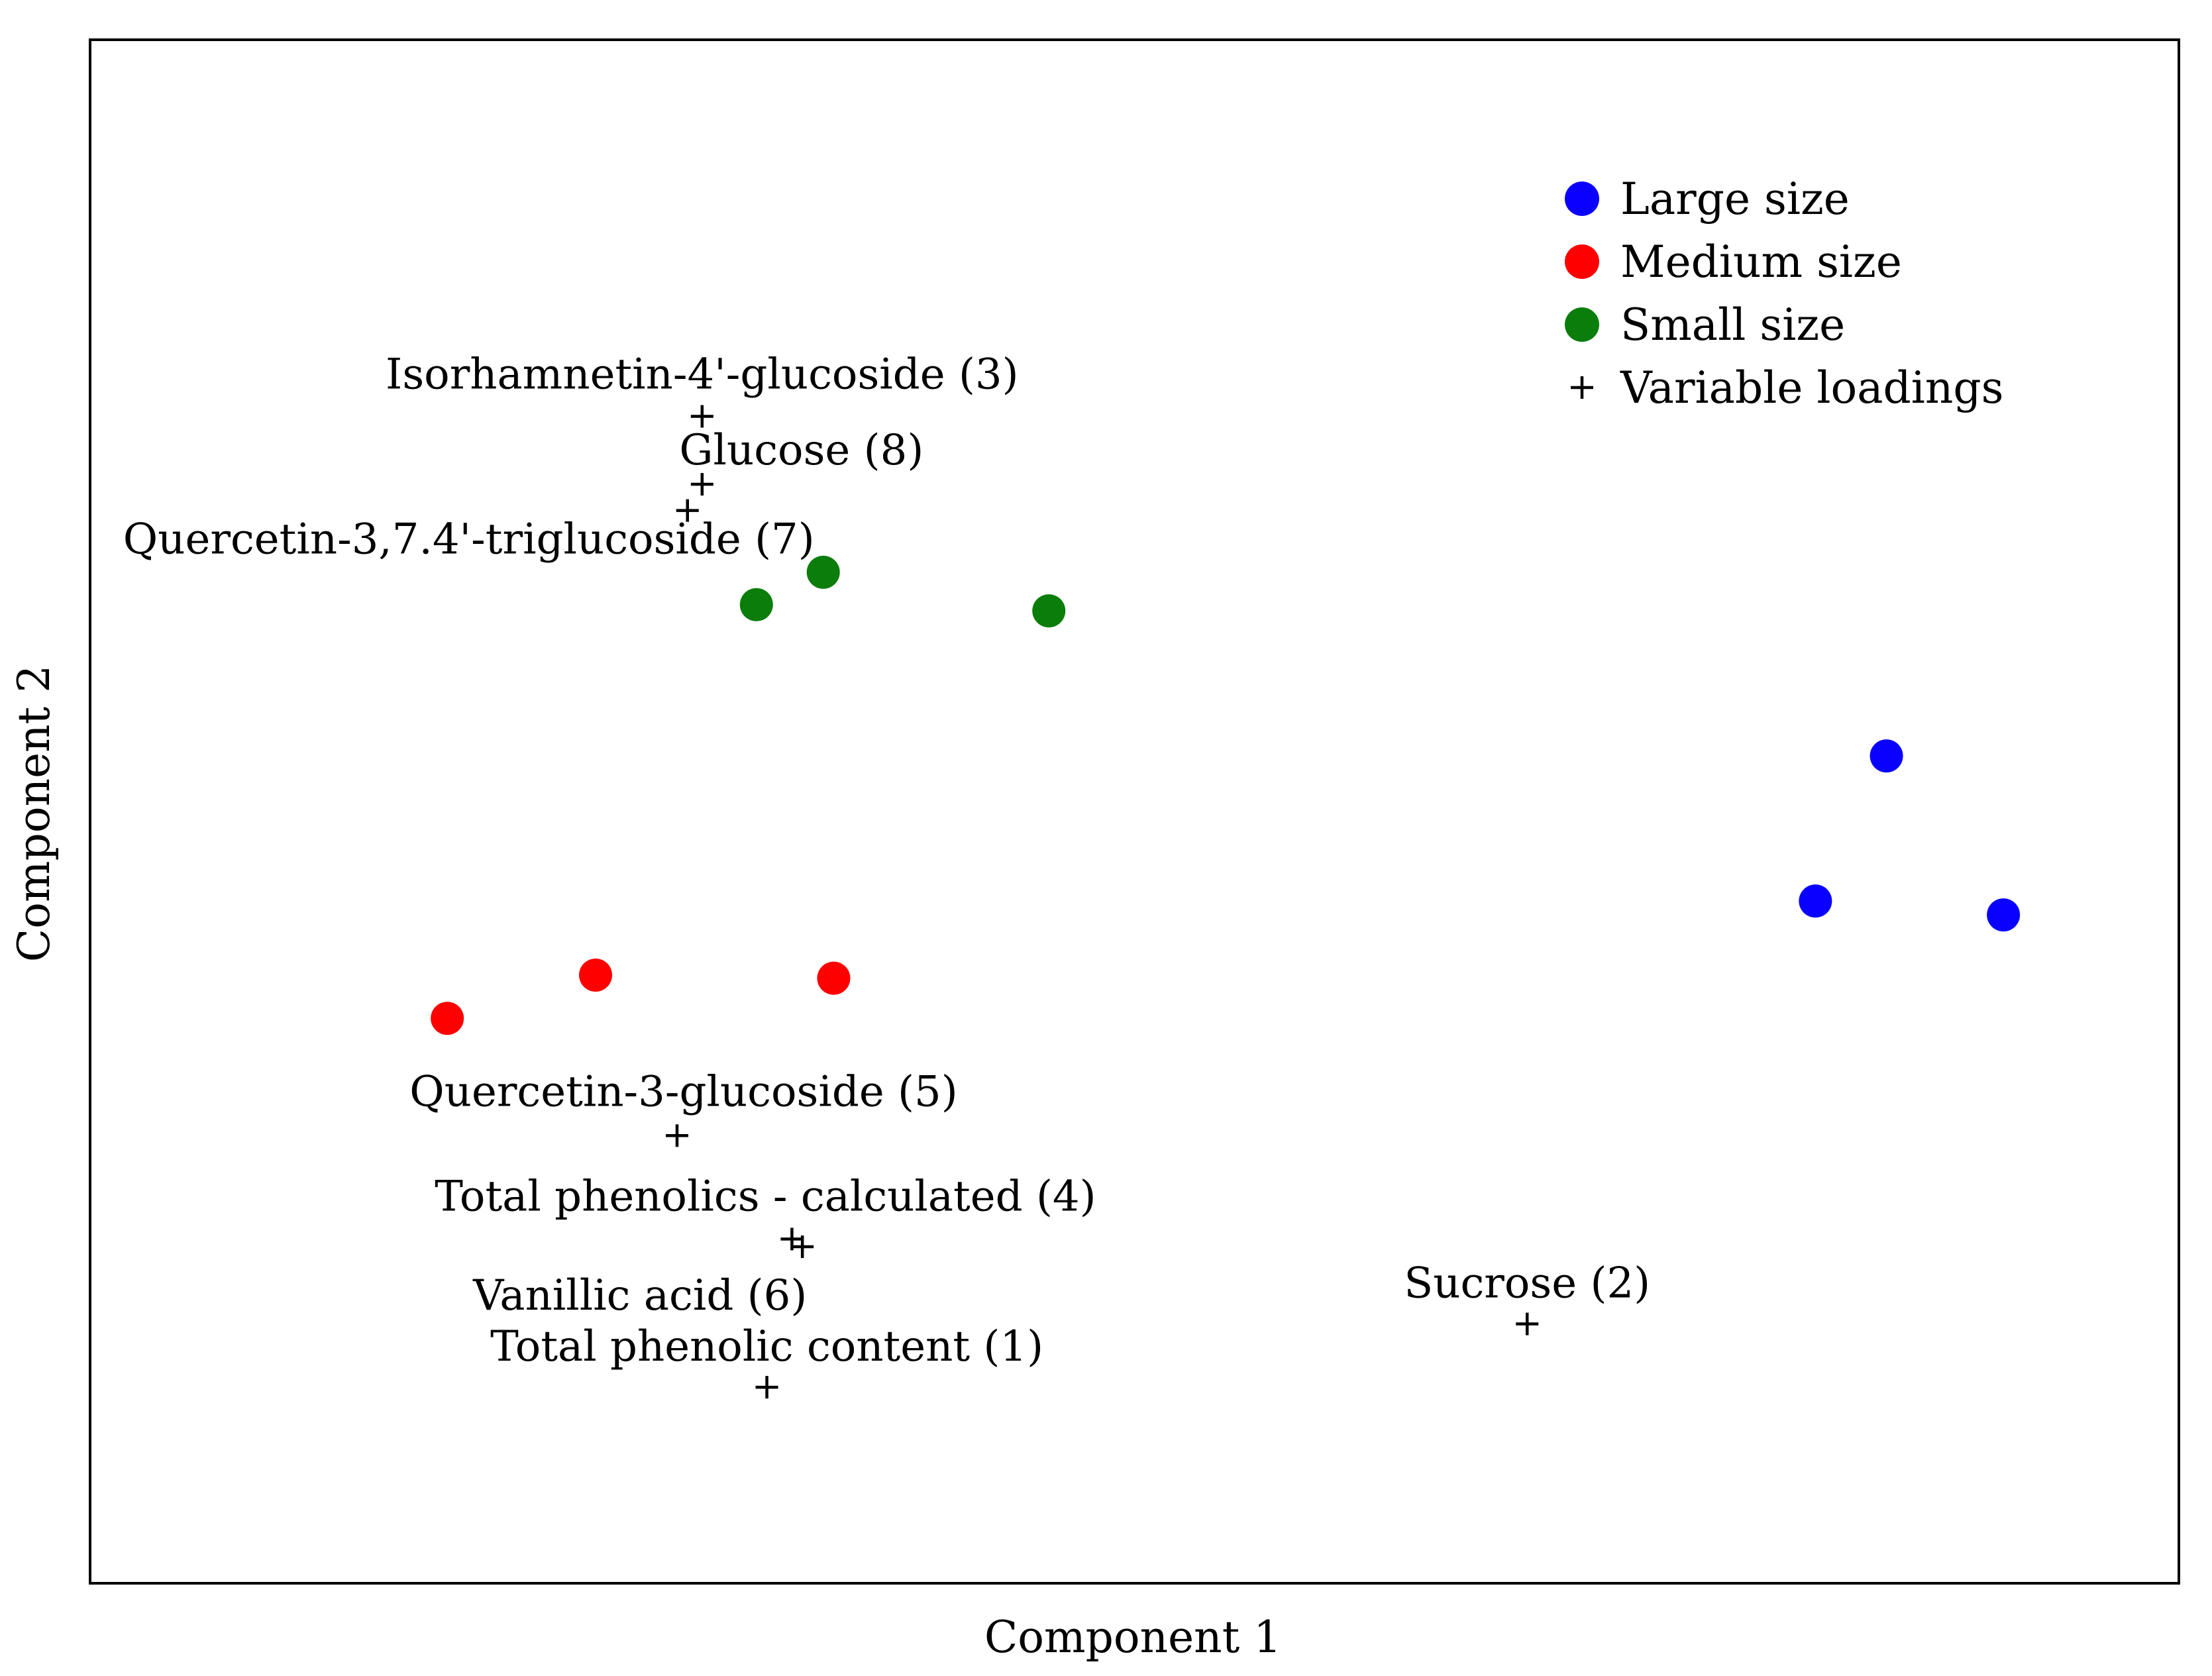  Describe the element at coordinates (1132, 1637) in the screenshot. I see `x-axis-label: Component 1` at that location.